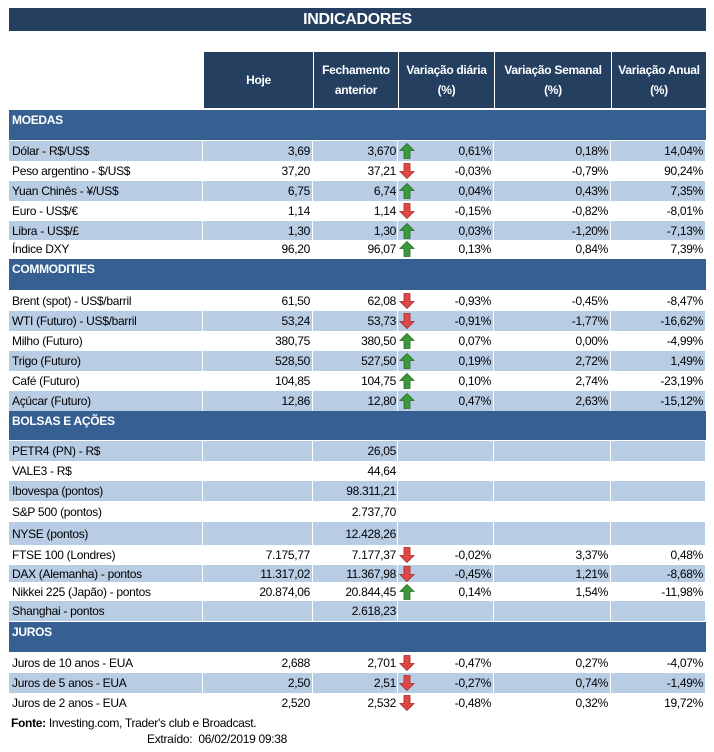 This screenshot has width=714, height=752. I want to click on indicator-label: Ibovespa (pontos), so click(106, 491).